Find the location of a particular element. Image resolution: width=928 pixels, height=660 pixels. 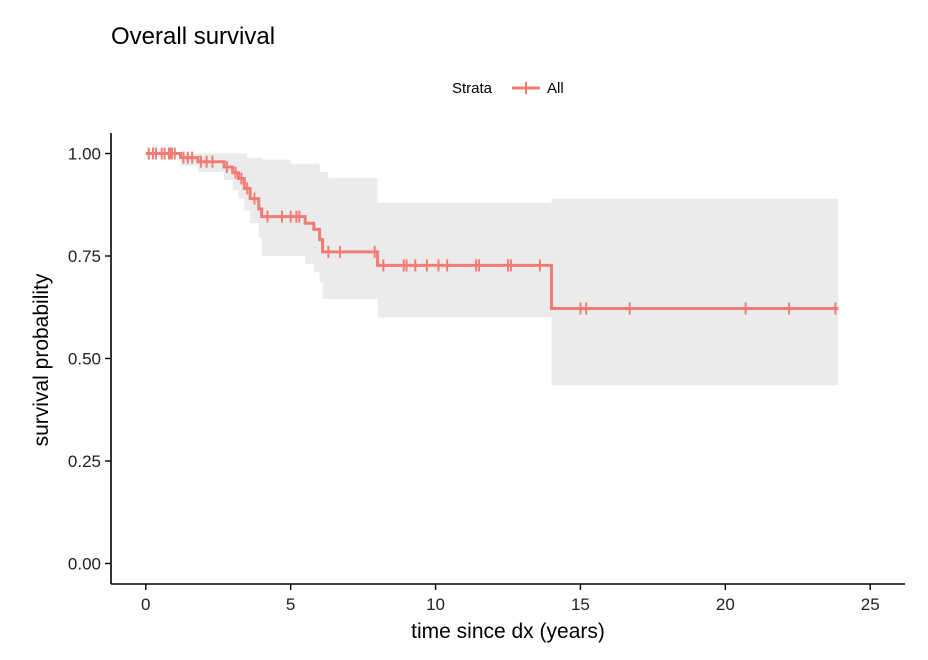

y-axis-title: survival probability is located at coordinates (41, 359).